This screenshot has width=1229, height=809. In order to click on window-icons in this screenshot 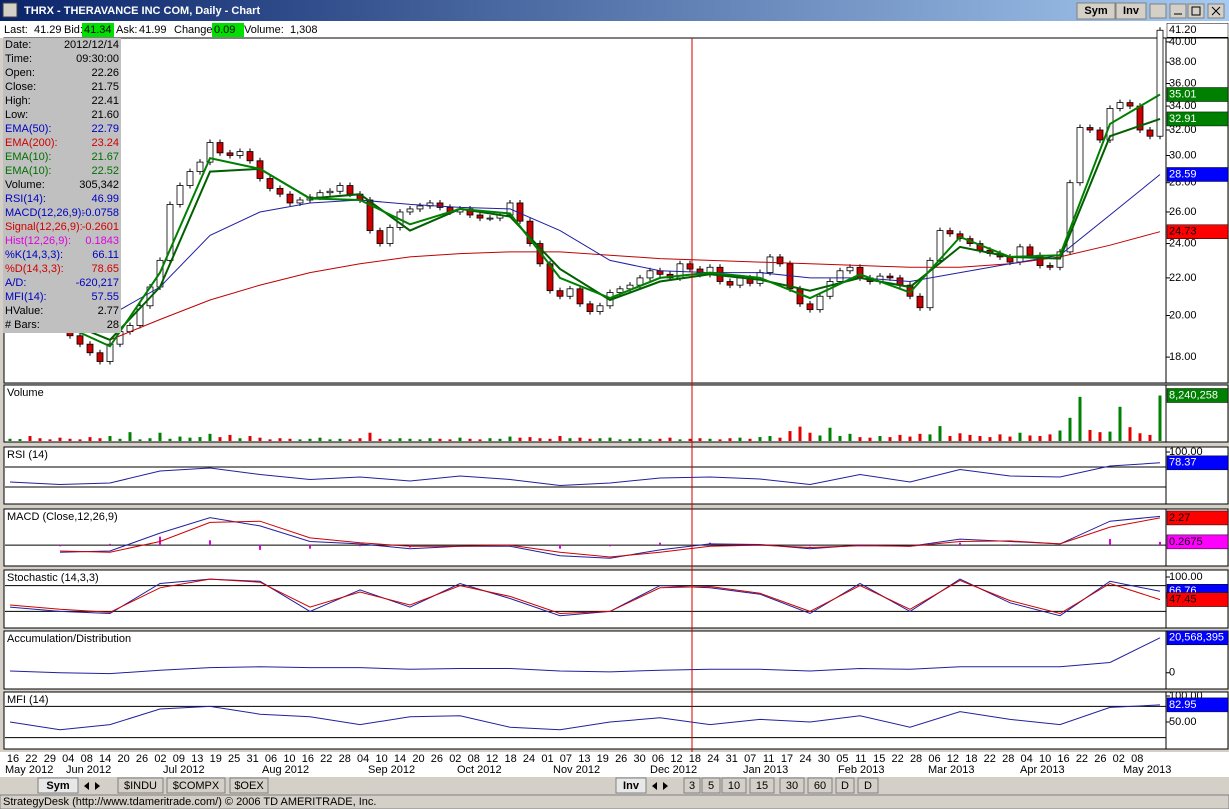, I will do `click(1197, 11)`.